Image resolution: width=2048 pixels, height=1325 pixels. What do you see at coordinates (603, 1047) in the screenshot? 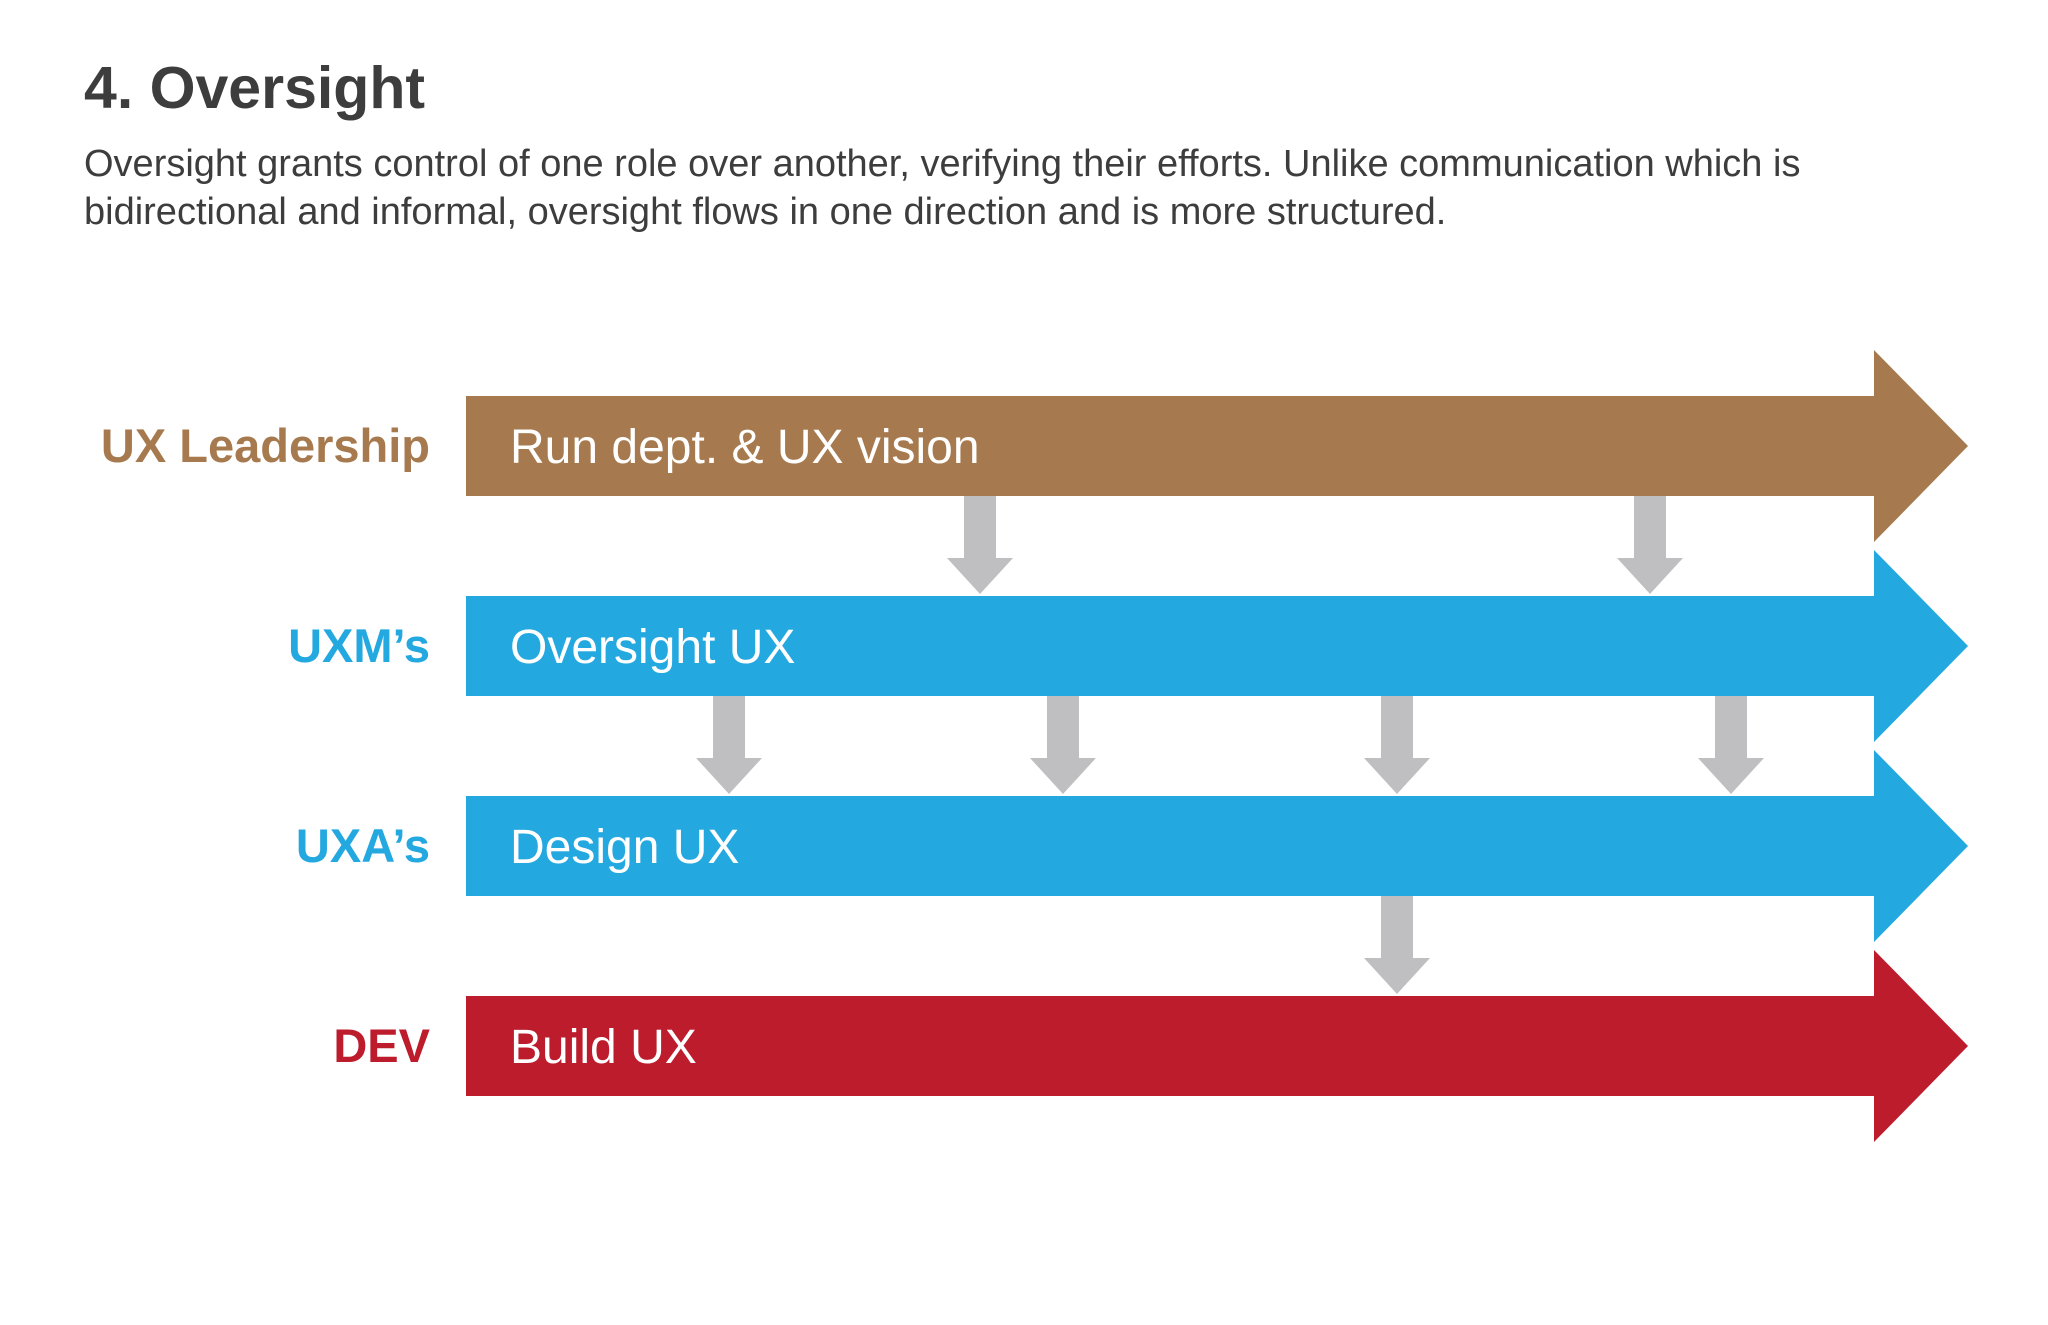
I see `activity-label-dev: Build UX` at bounding box center [603, 1047].